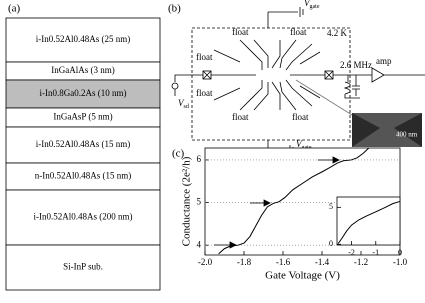  I want to click on plateau-arrows, so click(277, 202).